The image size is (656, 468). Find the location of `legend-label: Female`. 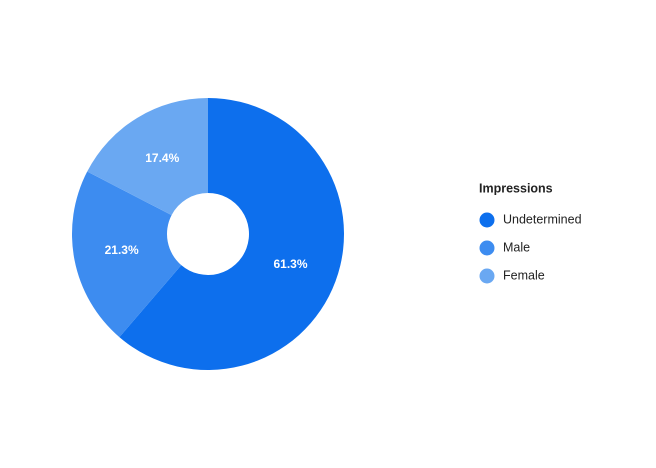

legend-label: Female is located at coordinates (524, 275).